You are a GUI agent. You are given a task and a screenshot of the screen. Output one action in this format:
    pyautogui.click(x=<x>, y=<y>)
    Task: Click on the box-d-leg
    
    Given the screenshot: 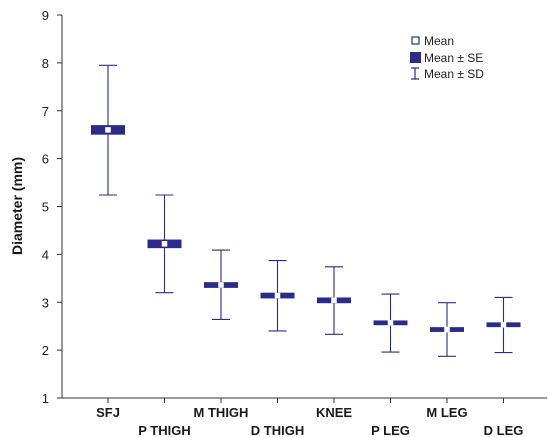 What is the action you would take?
    pyautogui.click(x=503, y=325)
    